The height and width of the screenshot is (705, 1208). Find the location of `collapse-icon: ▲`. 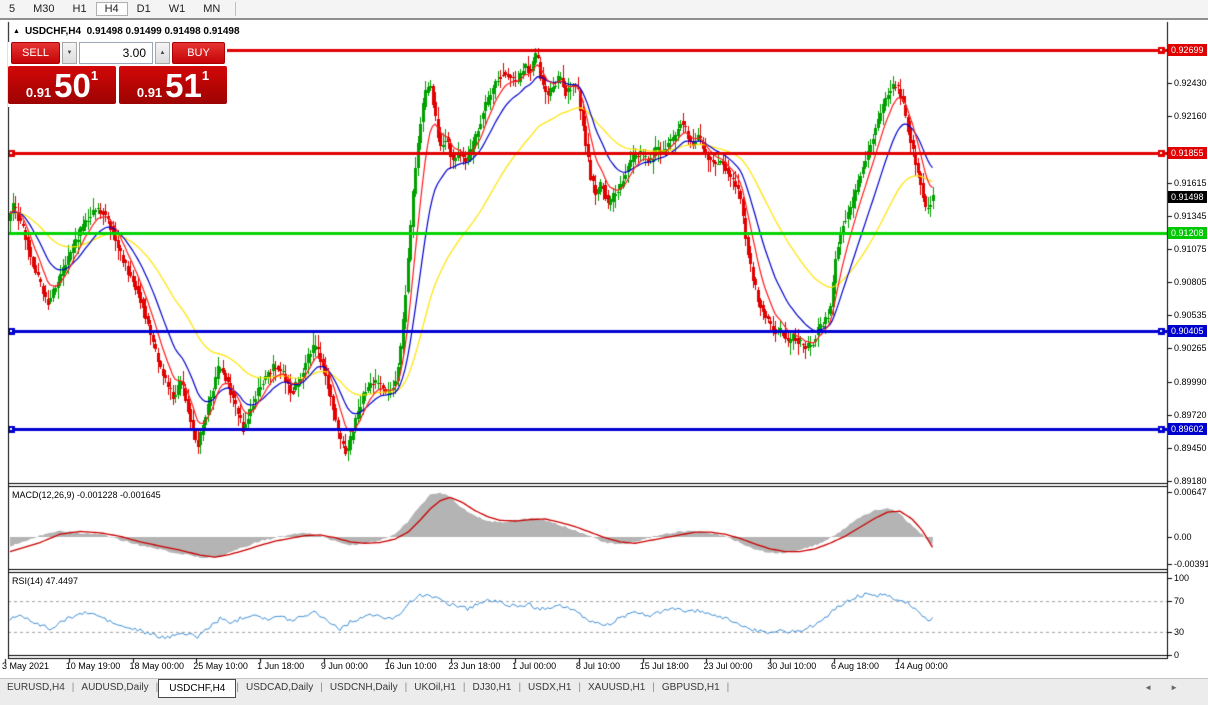

collapse-icon: ▲ is located at coordinates (16, 31).